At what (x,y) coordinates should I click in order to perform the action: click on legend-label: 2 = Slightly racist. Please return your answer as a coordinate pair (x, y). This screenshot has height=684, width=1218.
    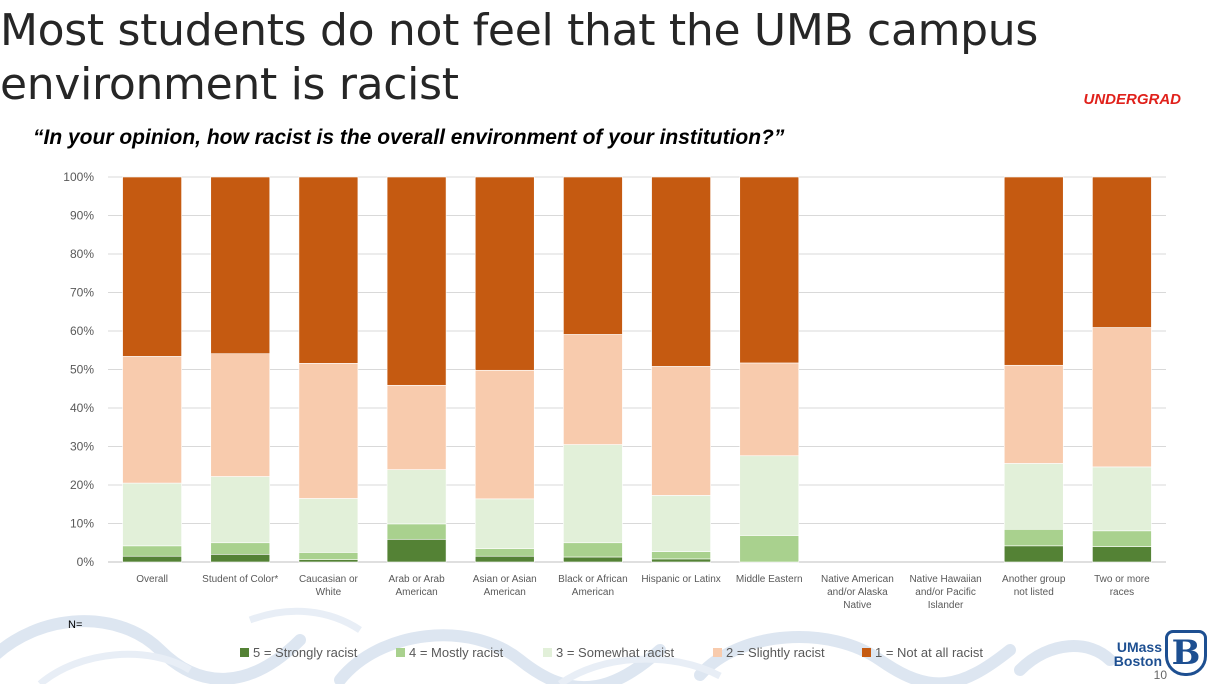
    Looking at the image, I should click on (775, 652).